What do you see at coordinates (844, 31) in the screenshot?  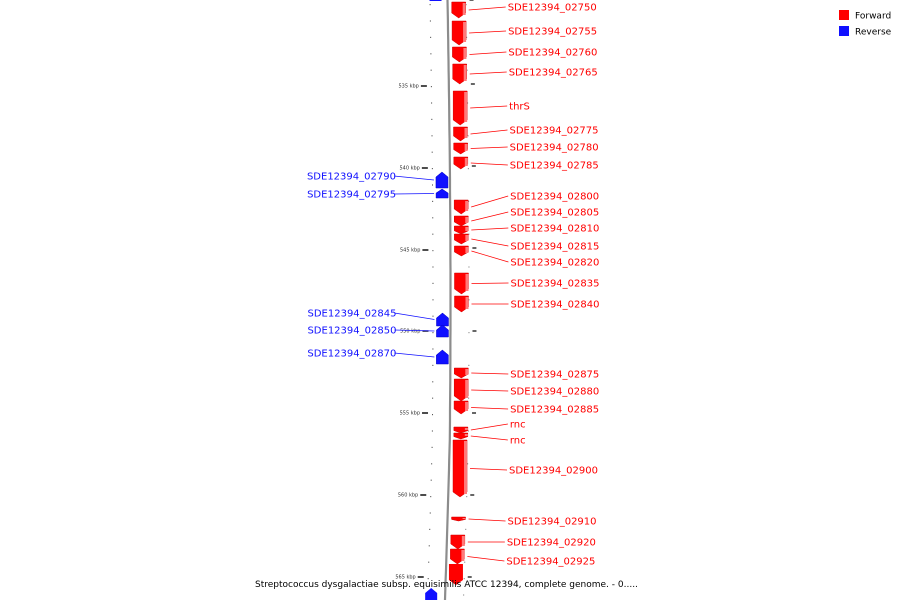 I see `legend-swatch-reverse` at bounding box center [844, 31].